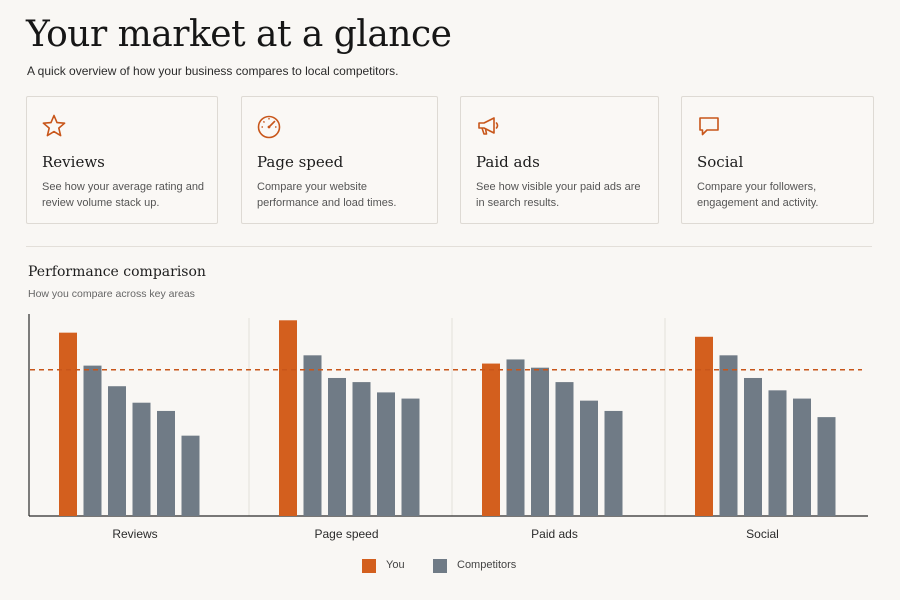 The width and height of the screenshot is (900, 600). I want to click on category-label: Reviews, so click(134, 534).